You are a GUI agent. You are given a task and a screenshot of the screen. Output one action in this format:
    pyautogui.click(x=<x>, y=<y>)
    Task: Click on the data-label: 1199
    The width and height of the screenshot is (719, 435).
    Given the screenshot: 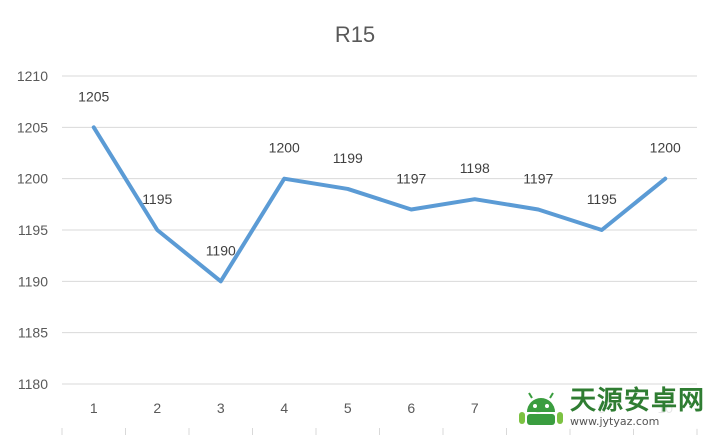 What is the action you would take?
    pyautogui.click(x=348, y=158)
    